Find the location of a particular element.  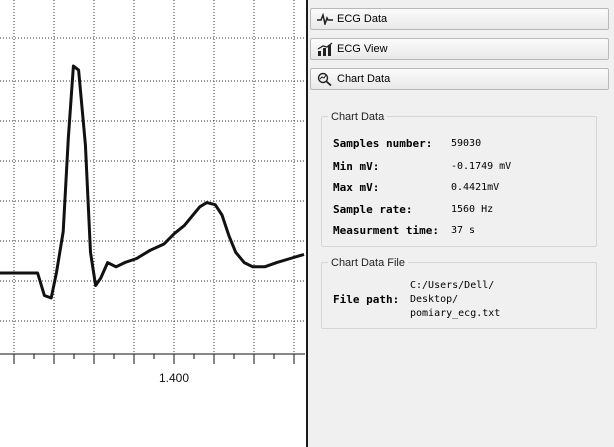

heartbeat-icon is located at coordinates (325, 19).